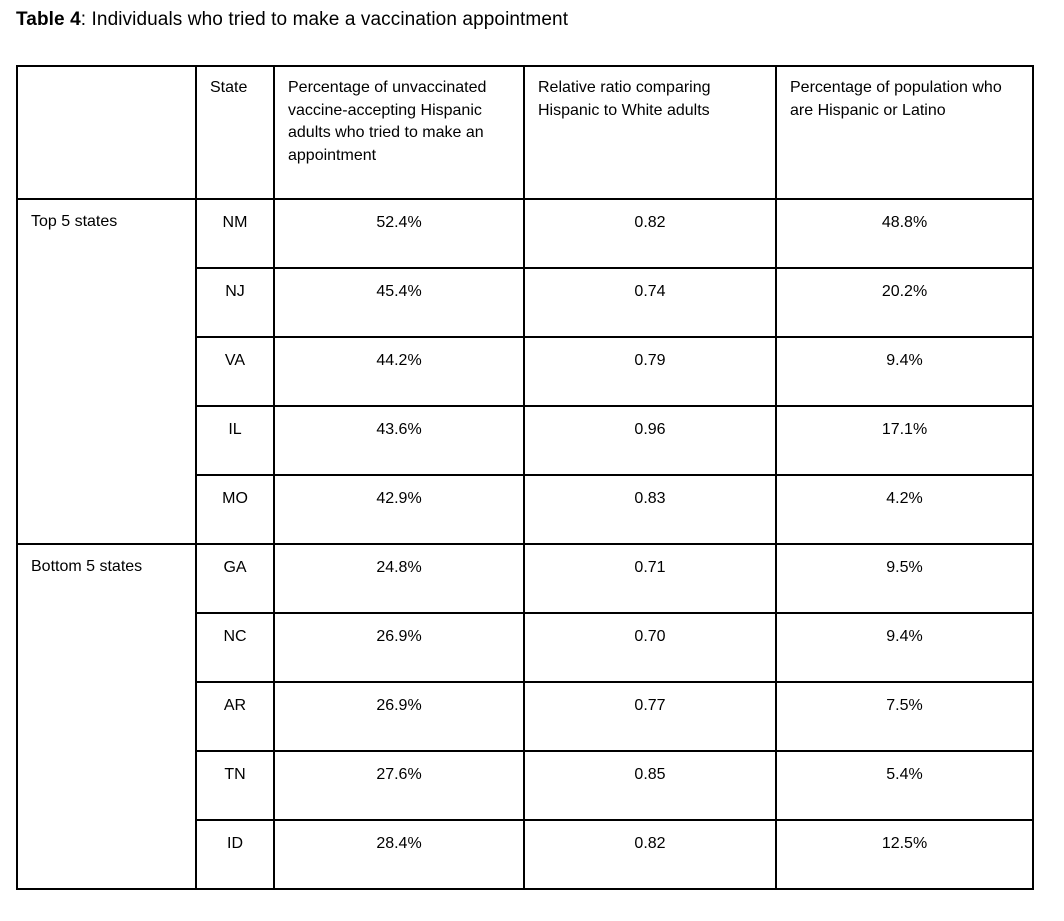 The image size is (1064, 921). Describe the element at coordinates (650, 371) in the screenshot. I see `ratio-cell: 0.79` at that location.